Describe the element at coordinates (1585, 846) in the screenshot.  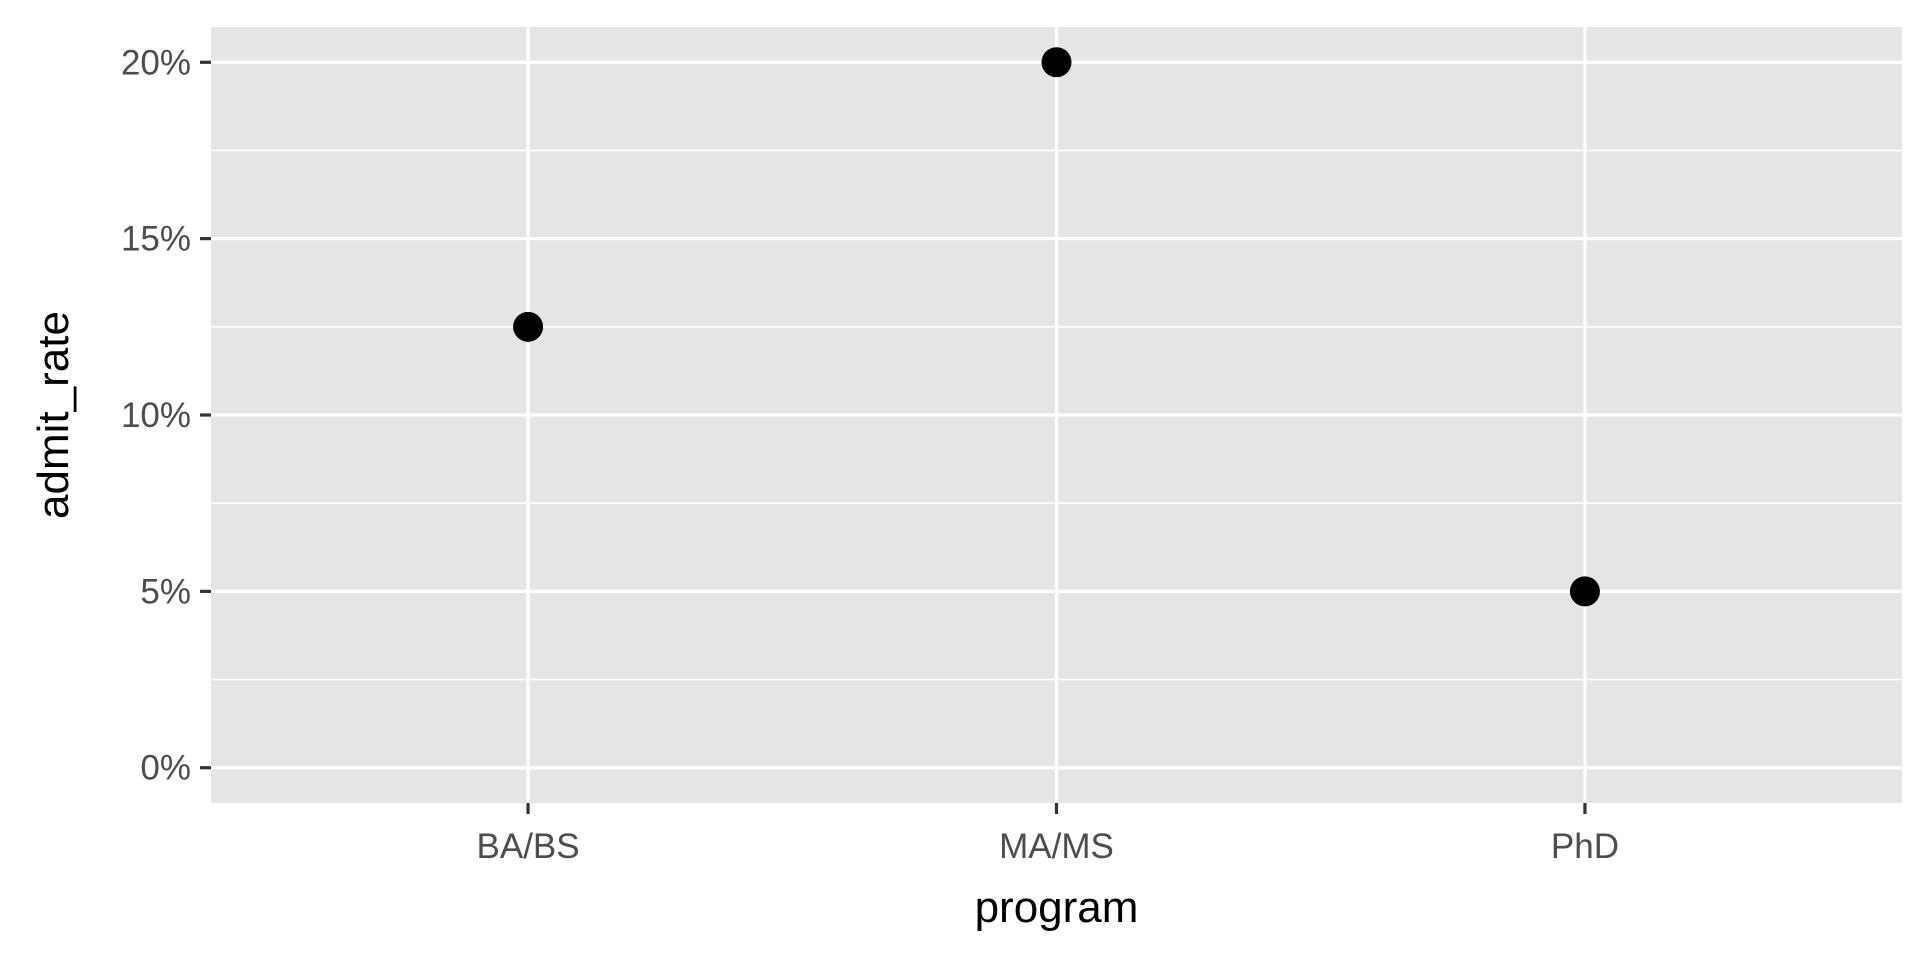
I see `x-tick-label: PhD` at that location.